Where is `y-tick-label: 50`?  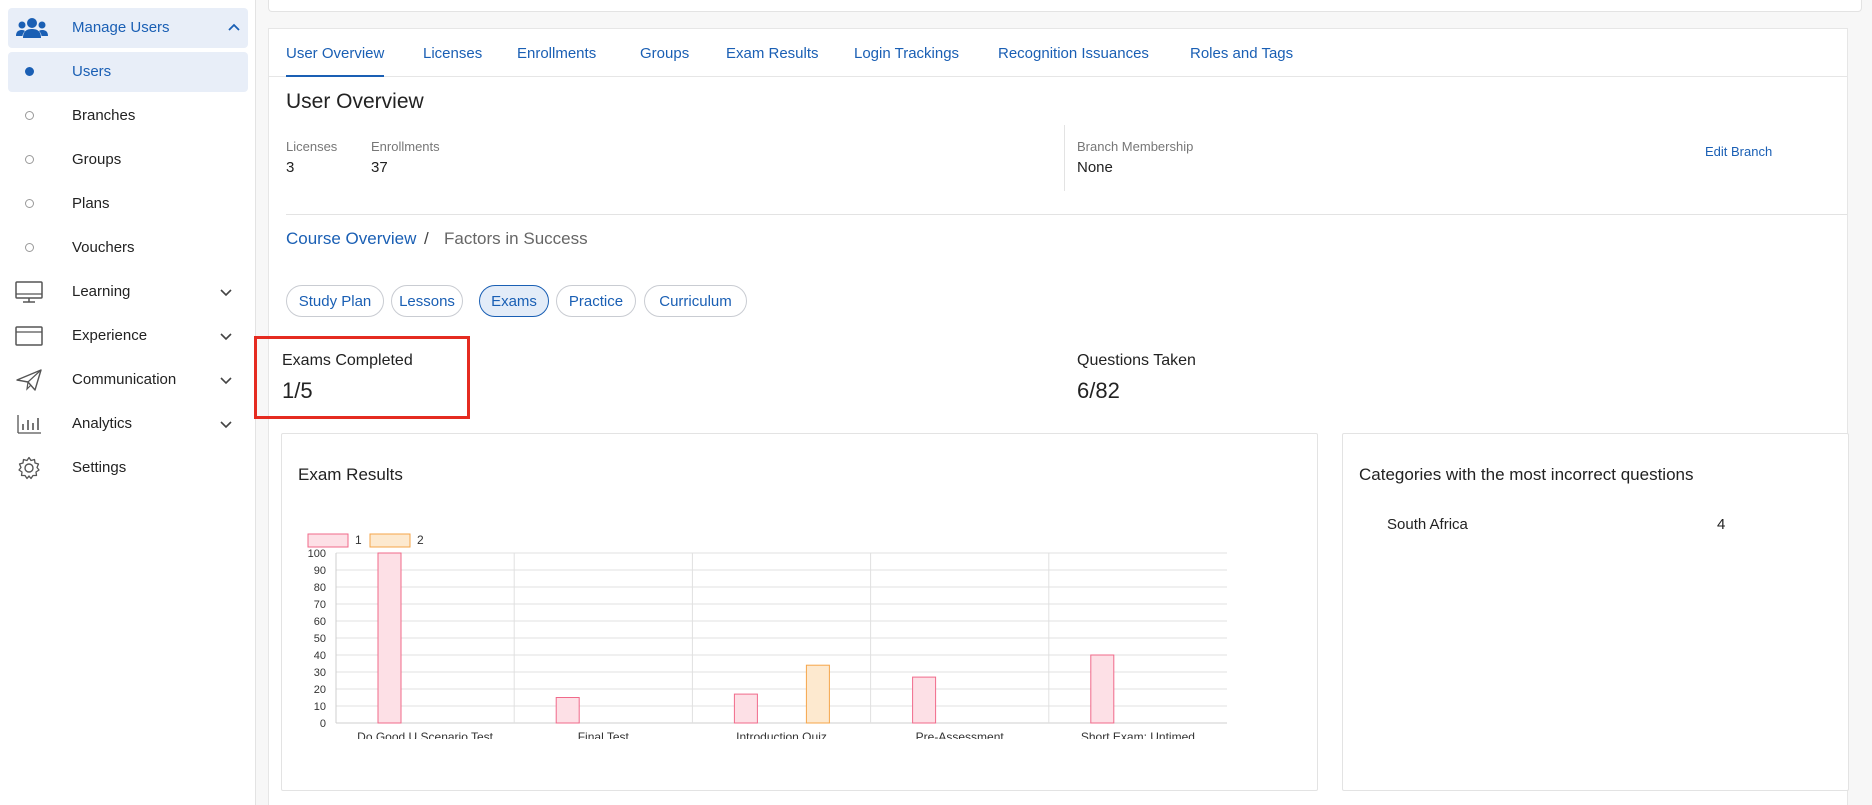 y-tick-label: 50 is located at coordinates (320, 639).